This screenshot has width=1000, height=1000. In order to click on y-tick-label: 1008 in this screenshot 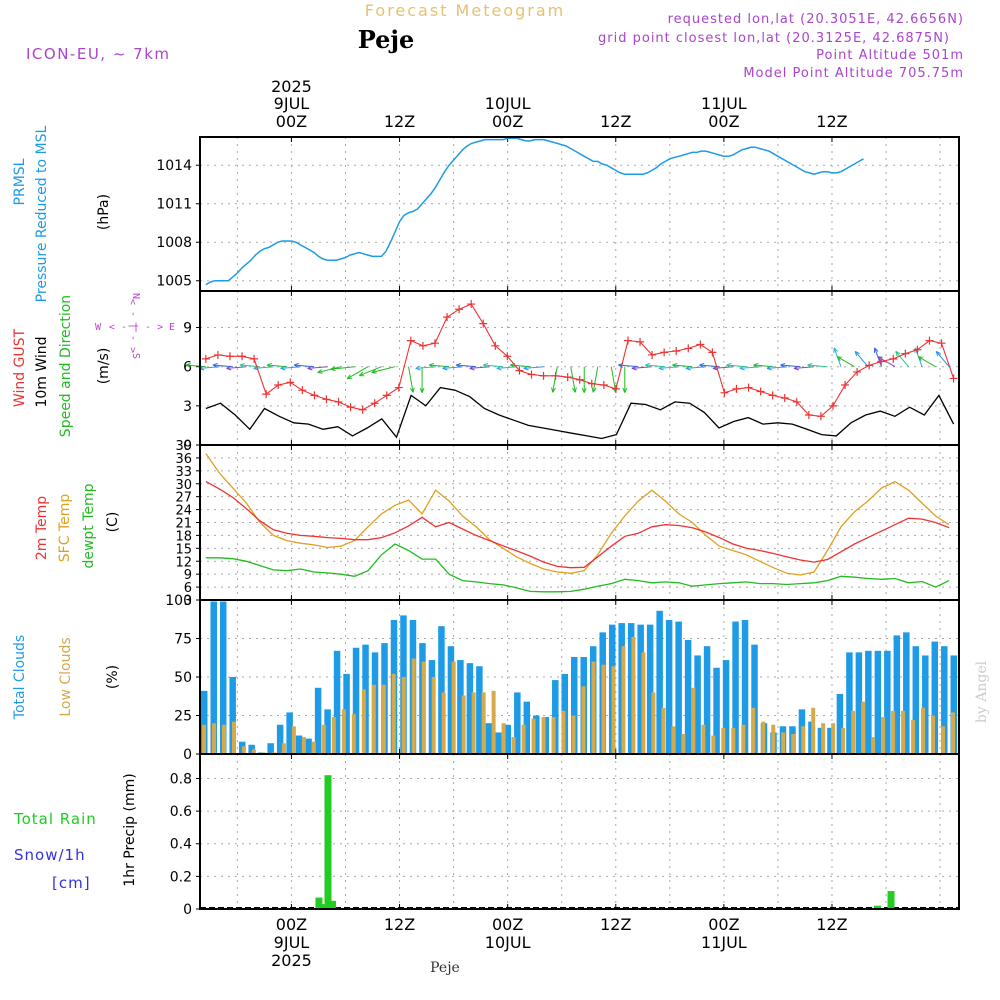, I will do `click(174, 243)`.